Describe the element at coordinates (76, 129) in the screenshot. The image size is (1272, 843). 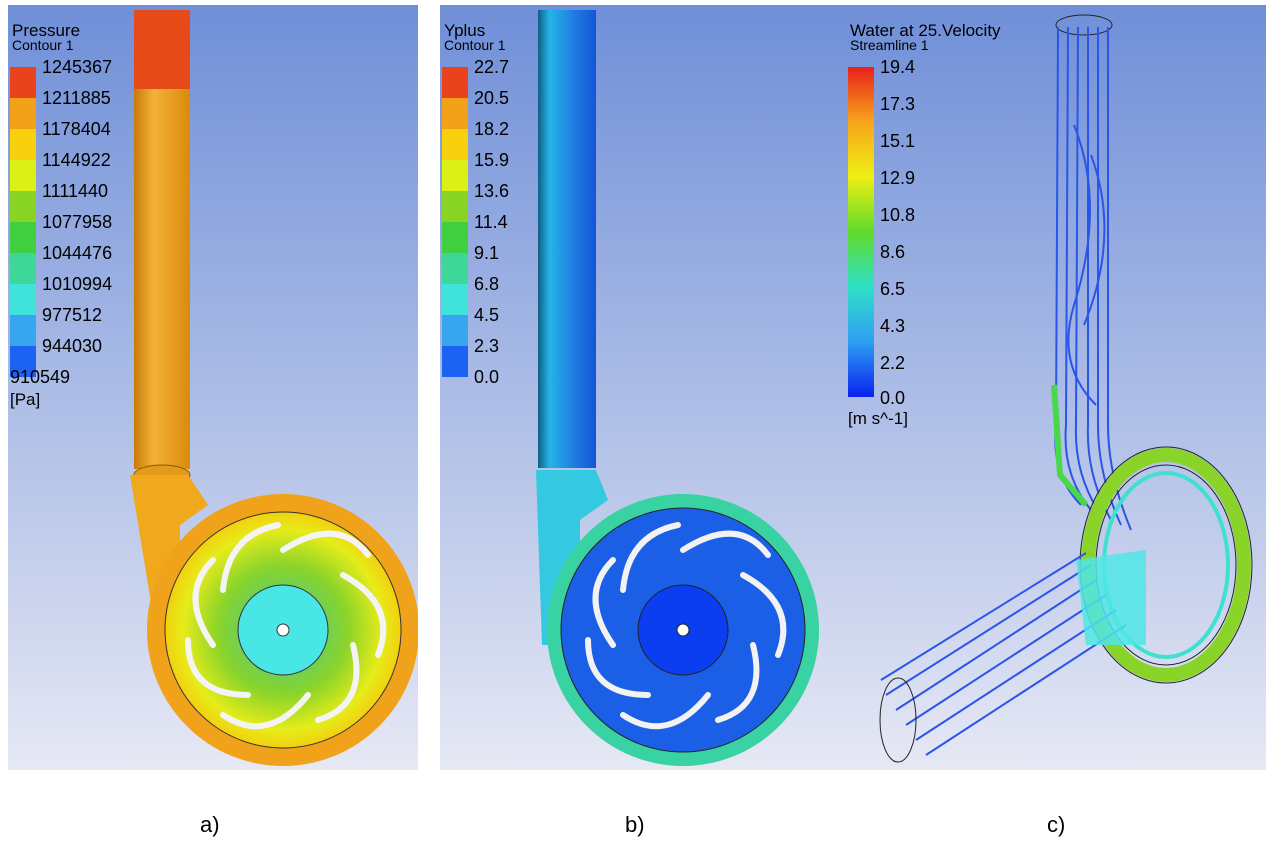
I see `tick-label: 1178404` at that location.